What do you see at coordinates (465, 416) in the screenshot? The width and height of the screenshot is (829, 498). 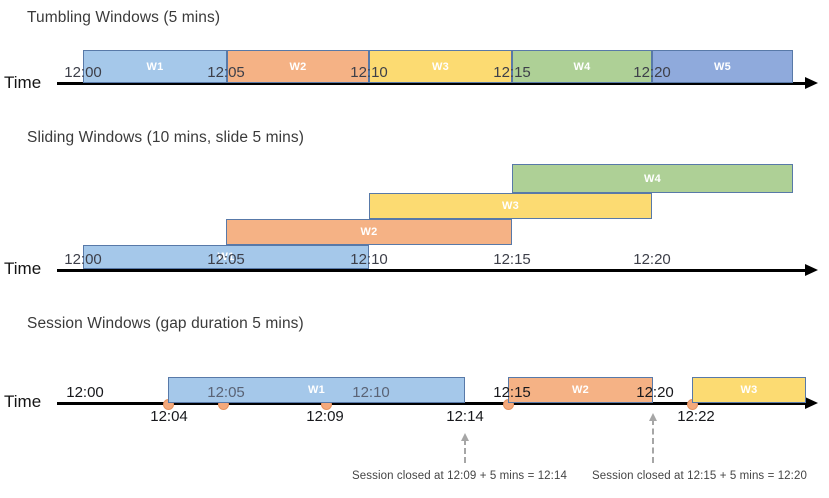 I see `event-time-label: 12:14` at bounding box center [465, 416].